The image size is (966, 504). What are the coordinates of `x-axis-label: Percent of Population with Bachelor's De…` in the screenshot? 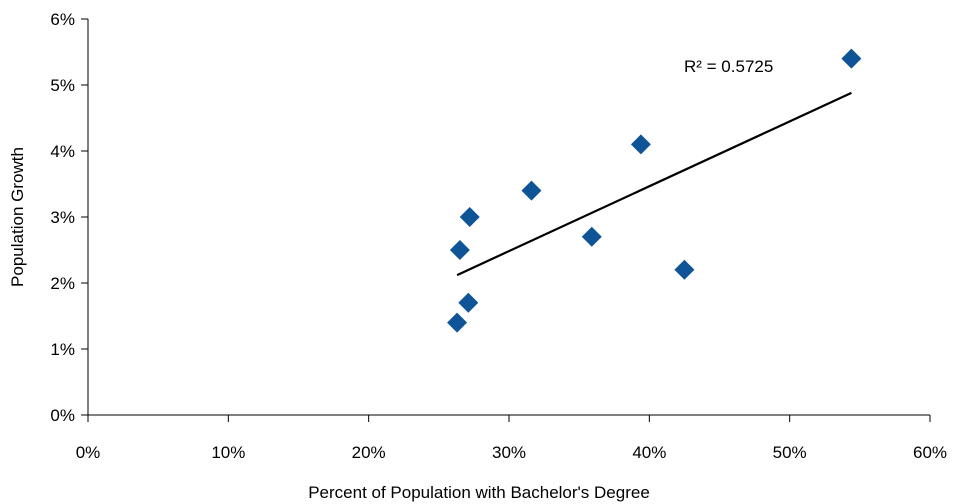 It's located at (479, 492).